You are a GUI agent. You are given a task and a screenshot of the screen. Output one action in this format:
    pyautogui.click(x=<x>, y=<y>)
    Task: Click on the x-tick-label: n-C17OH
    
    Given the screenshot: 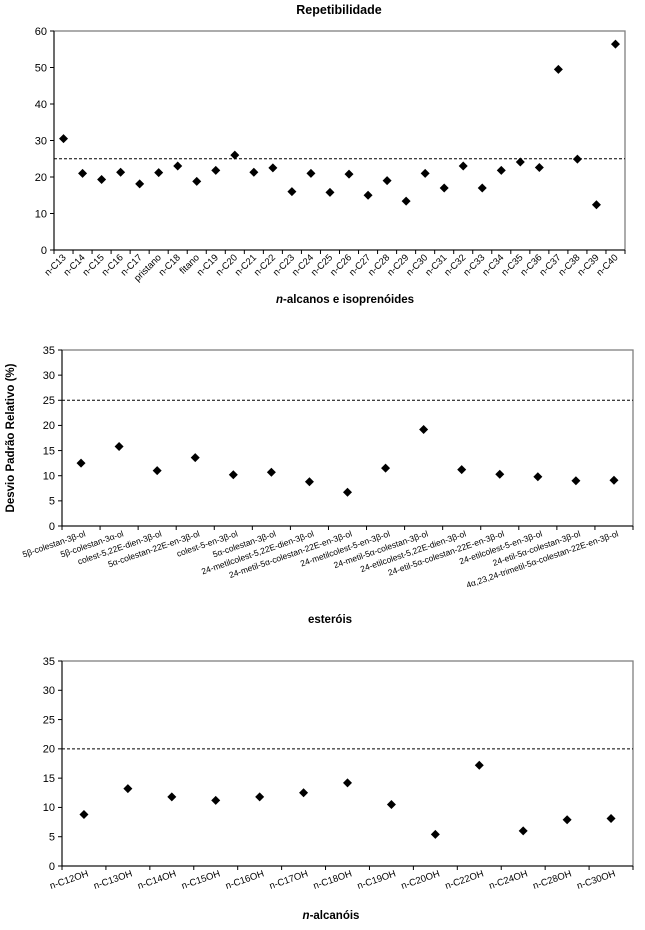 What is the action you would take?
    pyautogui.click(x=289, y=880)
    